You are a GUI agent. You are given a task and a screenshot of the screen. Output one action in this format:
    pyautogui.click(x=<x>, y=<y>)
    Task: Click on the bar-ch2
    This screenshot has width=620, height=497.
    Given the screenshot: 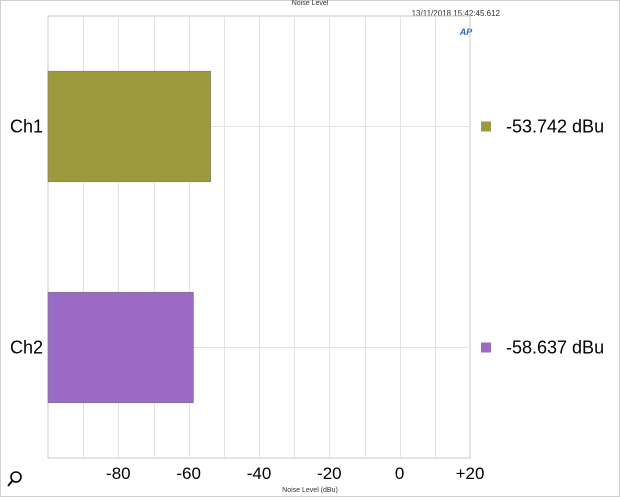 What is the action you would take?
    pyautogui.click(x=120, y=347)
    